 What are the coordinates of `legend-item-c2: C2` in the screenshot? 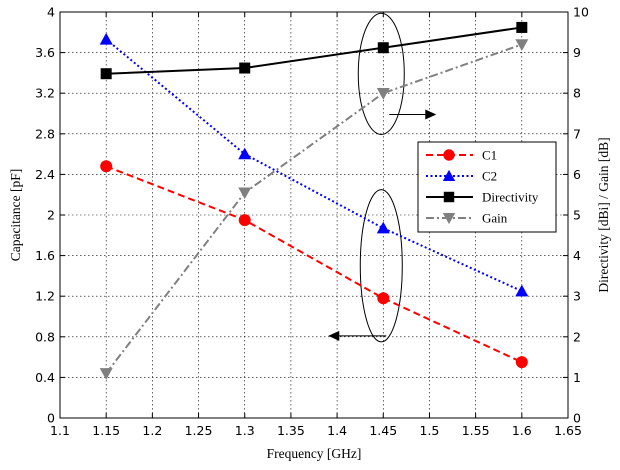 It's located at (461, 176).